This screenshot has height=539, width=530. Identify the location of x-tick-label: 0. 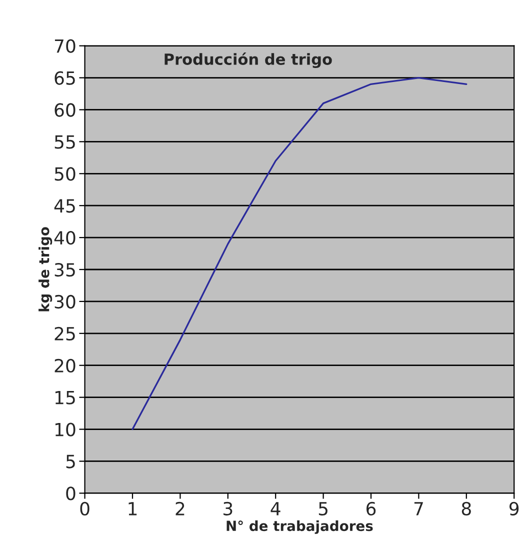
(85, 509).